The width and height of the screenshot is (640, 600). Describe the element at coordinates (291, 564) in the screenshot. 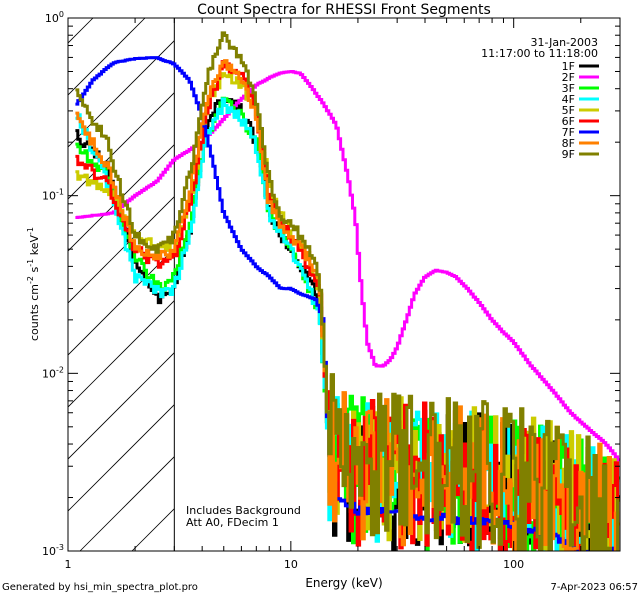

I see `x-tick-label: 10` at that location.